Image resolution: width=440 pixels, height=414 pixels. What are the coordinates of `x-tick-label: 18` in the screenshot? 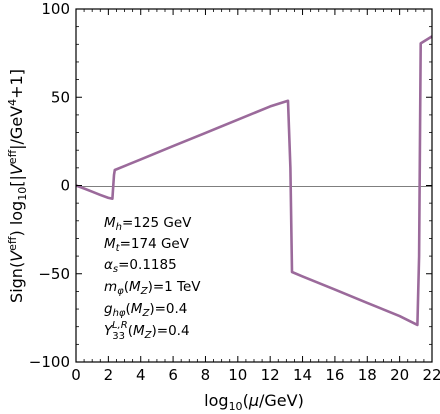 It's located at (367, 375).